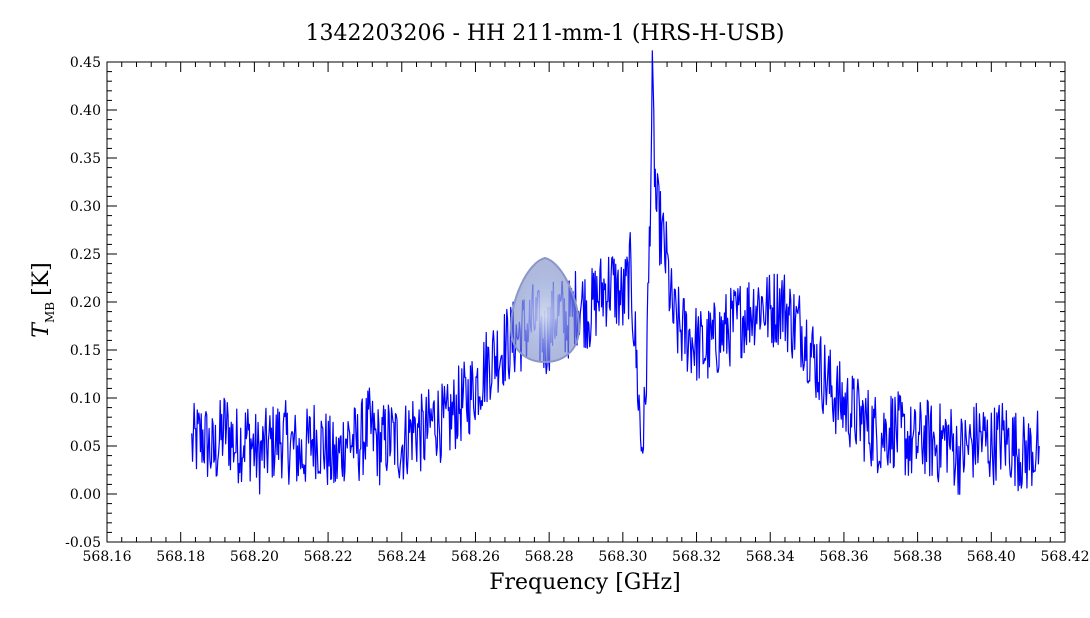  Describe the element at coordinates (85, 63) in the screenshot. I see `y-tick-label: 0.45` at that location.